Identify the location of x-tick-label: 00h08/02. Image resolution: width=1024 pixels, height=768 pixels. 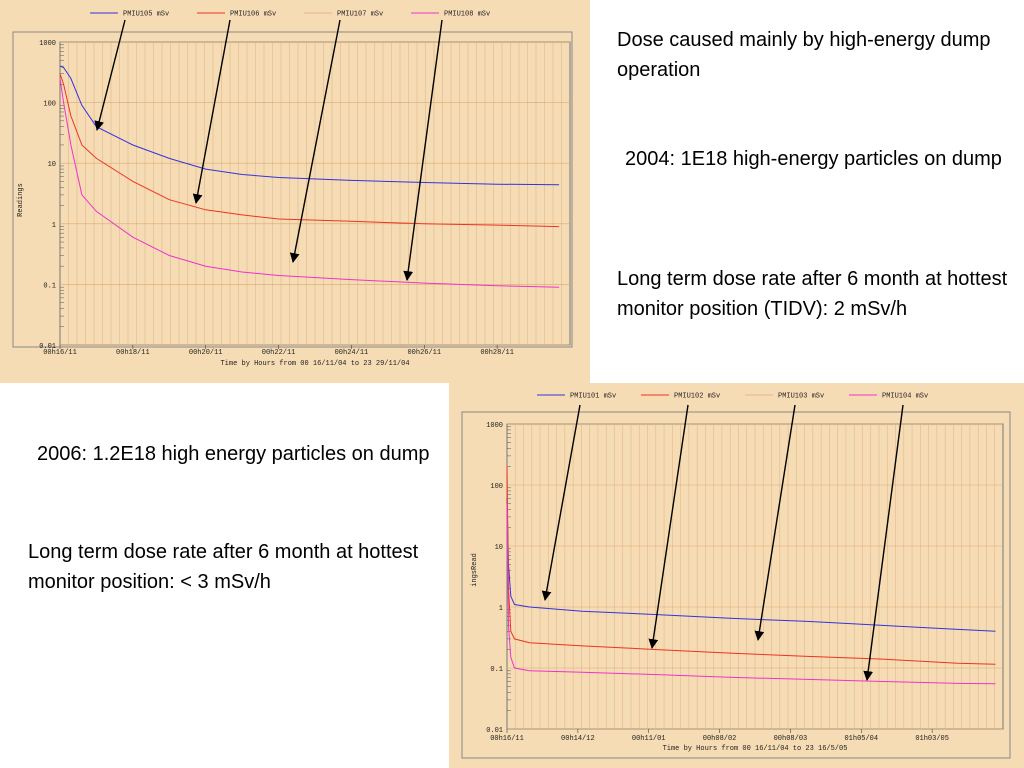
(720, 739).